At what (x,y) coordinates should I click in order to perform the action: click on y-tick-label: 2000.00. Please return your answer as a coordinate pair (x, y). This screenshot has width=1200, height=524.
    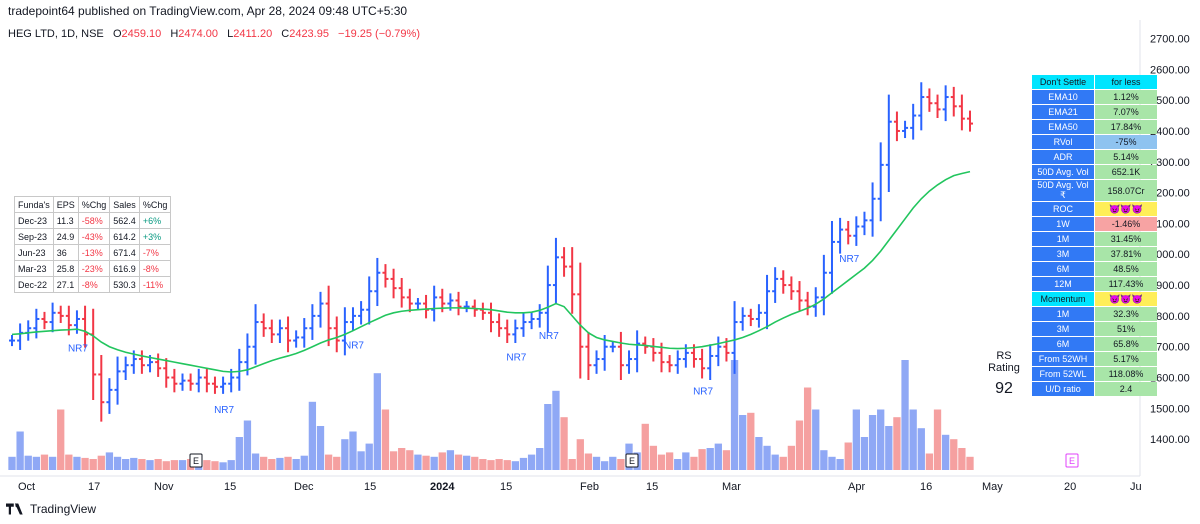
    Looking at the image, I should click on (1170, 255).